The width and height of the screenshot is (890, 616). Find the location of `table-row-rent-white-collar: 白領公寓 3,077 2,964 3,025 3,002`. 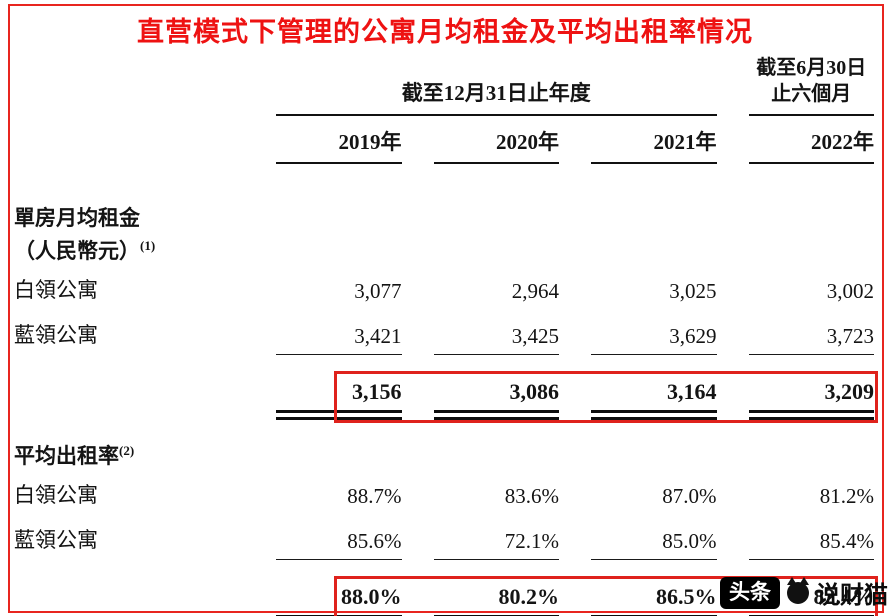

table-row-rent-white-collar: 白領公寓 3,077 2,964 3,025 3,002 is located at coordinates (445, 292).